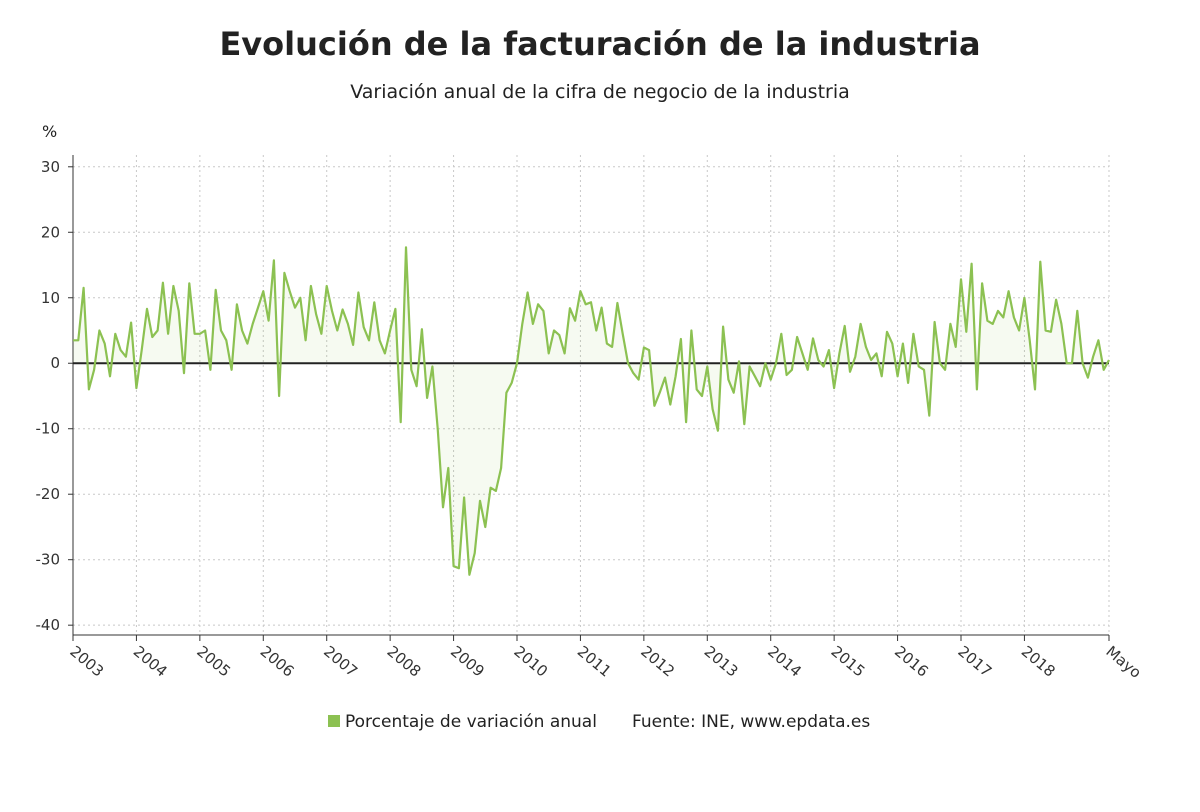 The image size is (1200, 812). I want to click on x-tick-label: 2004, so click(150, 661).